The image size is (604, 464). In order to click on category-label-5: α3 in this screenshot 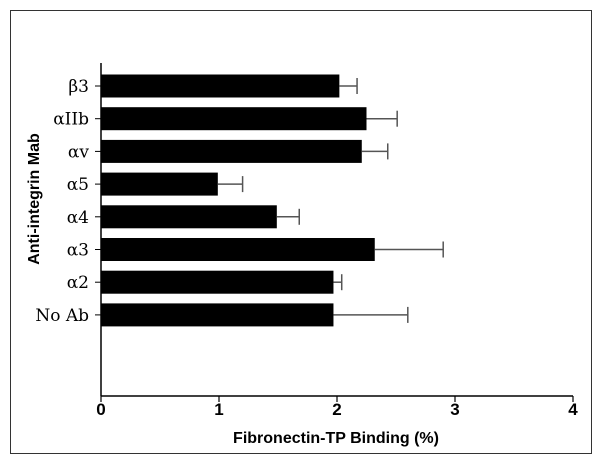, I will do `click(78, 251)`.